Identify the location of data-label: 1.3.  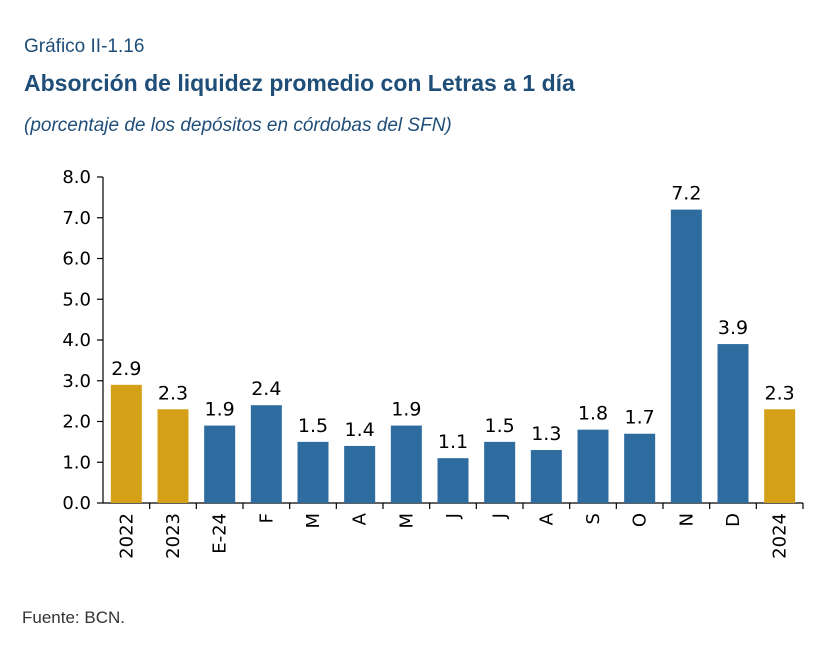
(546, 434).